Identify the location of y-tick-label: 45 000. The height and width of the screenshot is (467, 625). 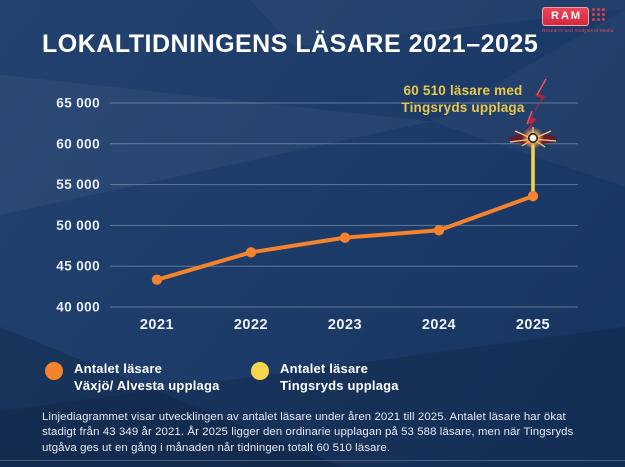
(78, 266).